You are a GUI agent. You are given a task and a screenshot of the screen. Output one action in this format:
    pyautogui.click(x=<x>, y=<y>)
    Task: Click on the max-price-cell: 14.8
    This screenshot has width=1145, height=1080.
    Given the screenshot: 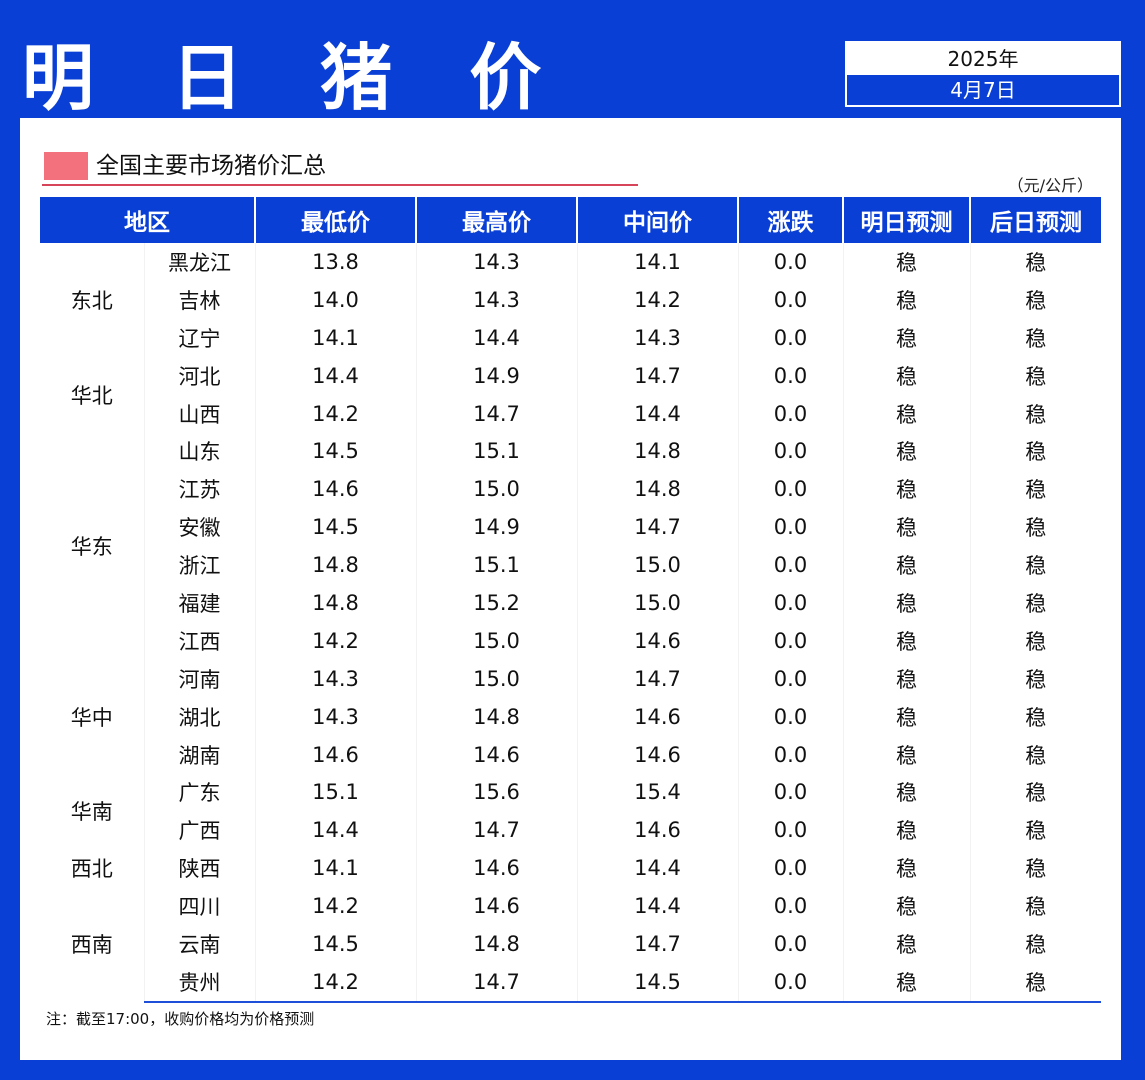 What is the action you would take?
    pyautogui.click(x=497, y=716)
    